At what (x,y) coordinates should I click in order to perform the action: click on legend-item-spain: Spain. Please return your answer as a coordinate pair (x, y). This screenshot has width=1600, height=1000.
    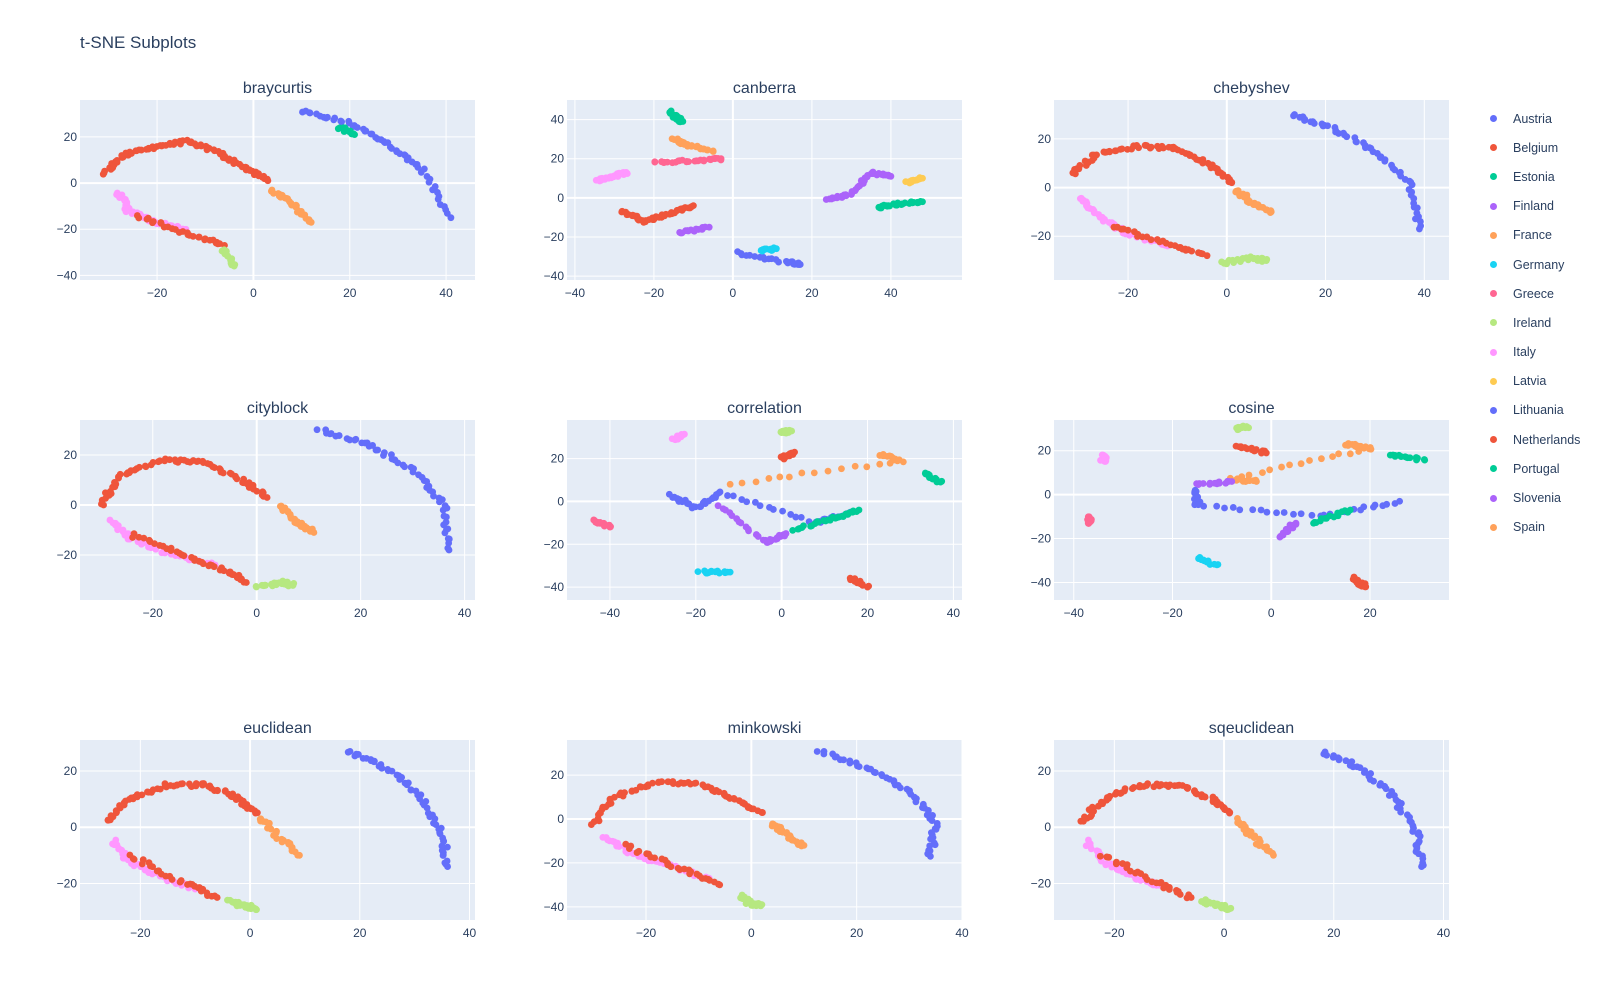
    Looking at the image, I should click on (1535, 527).